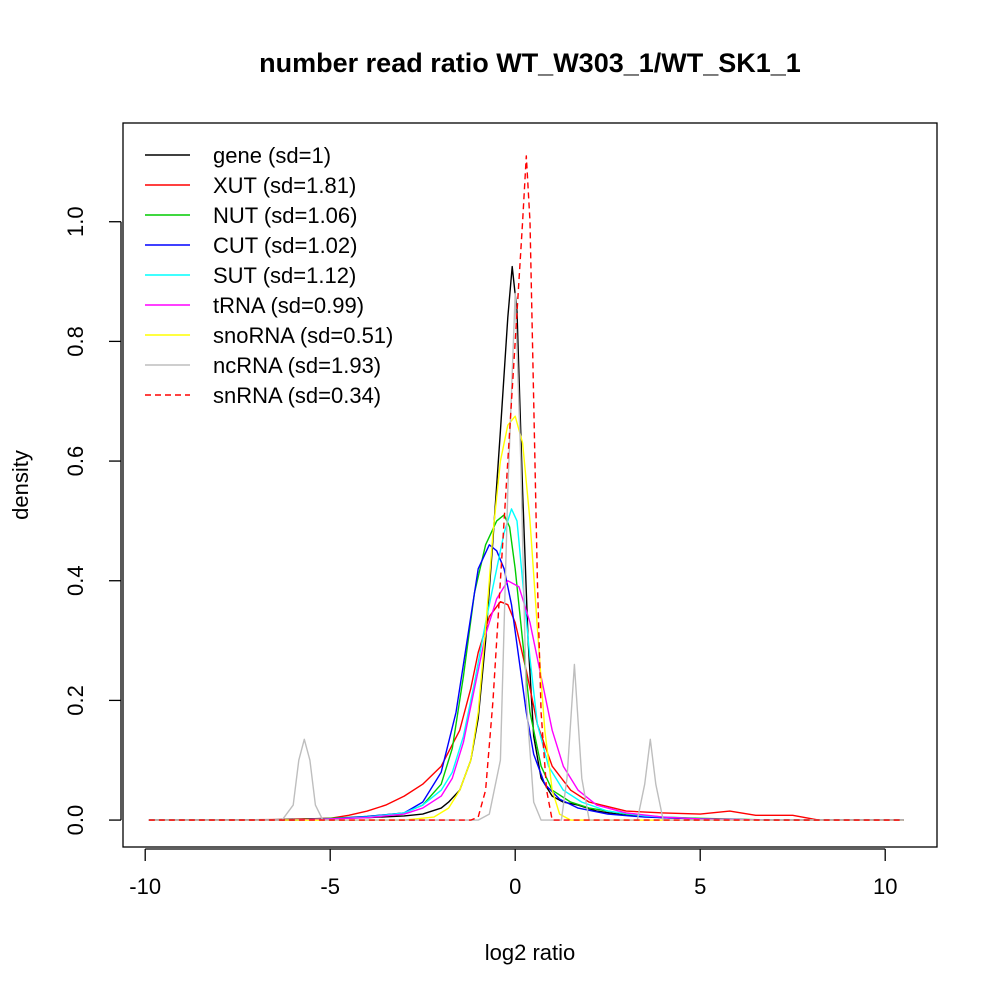 This screenshot has width=1000, height=1000. I want to click on x-tick-label: -10, so click(145, 886).